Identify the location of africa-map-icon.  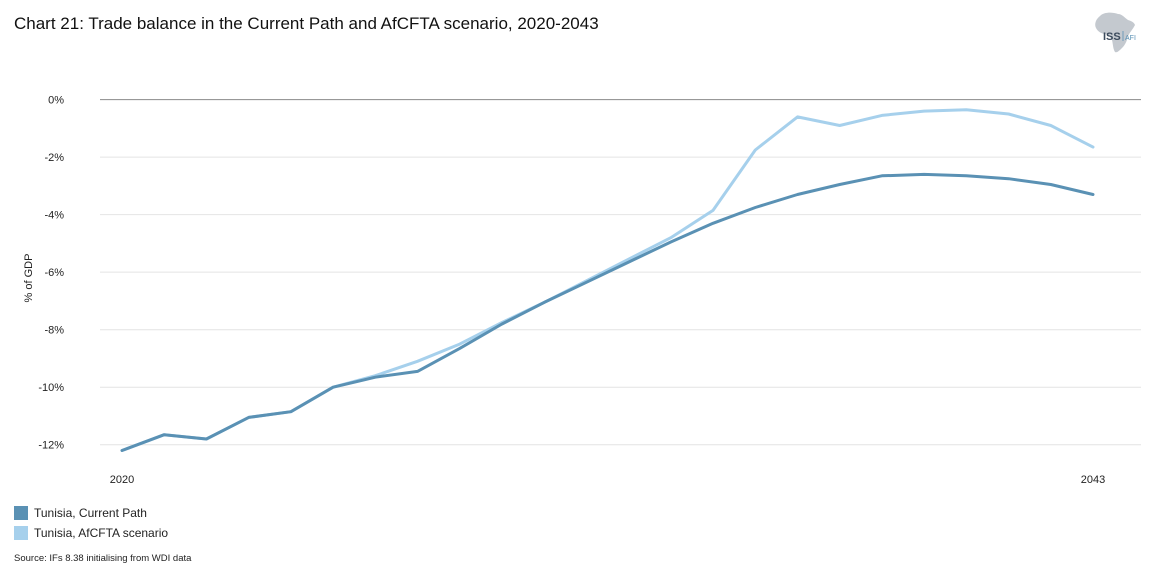
(1115, 32).